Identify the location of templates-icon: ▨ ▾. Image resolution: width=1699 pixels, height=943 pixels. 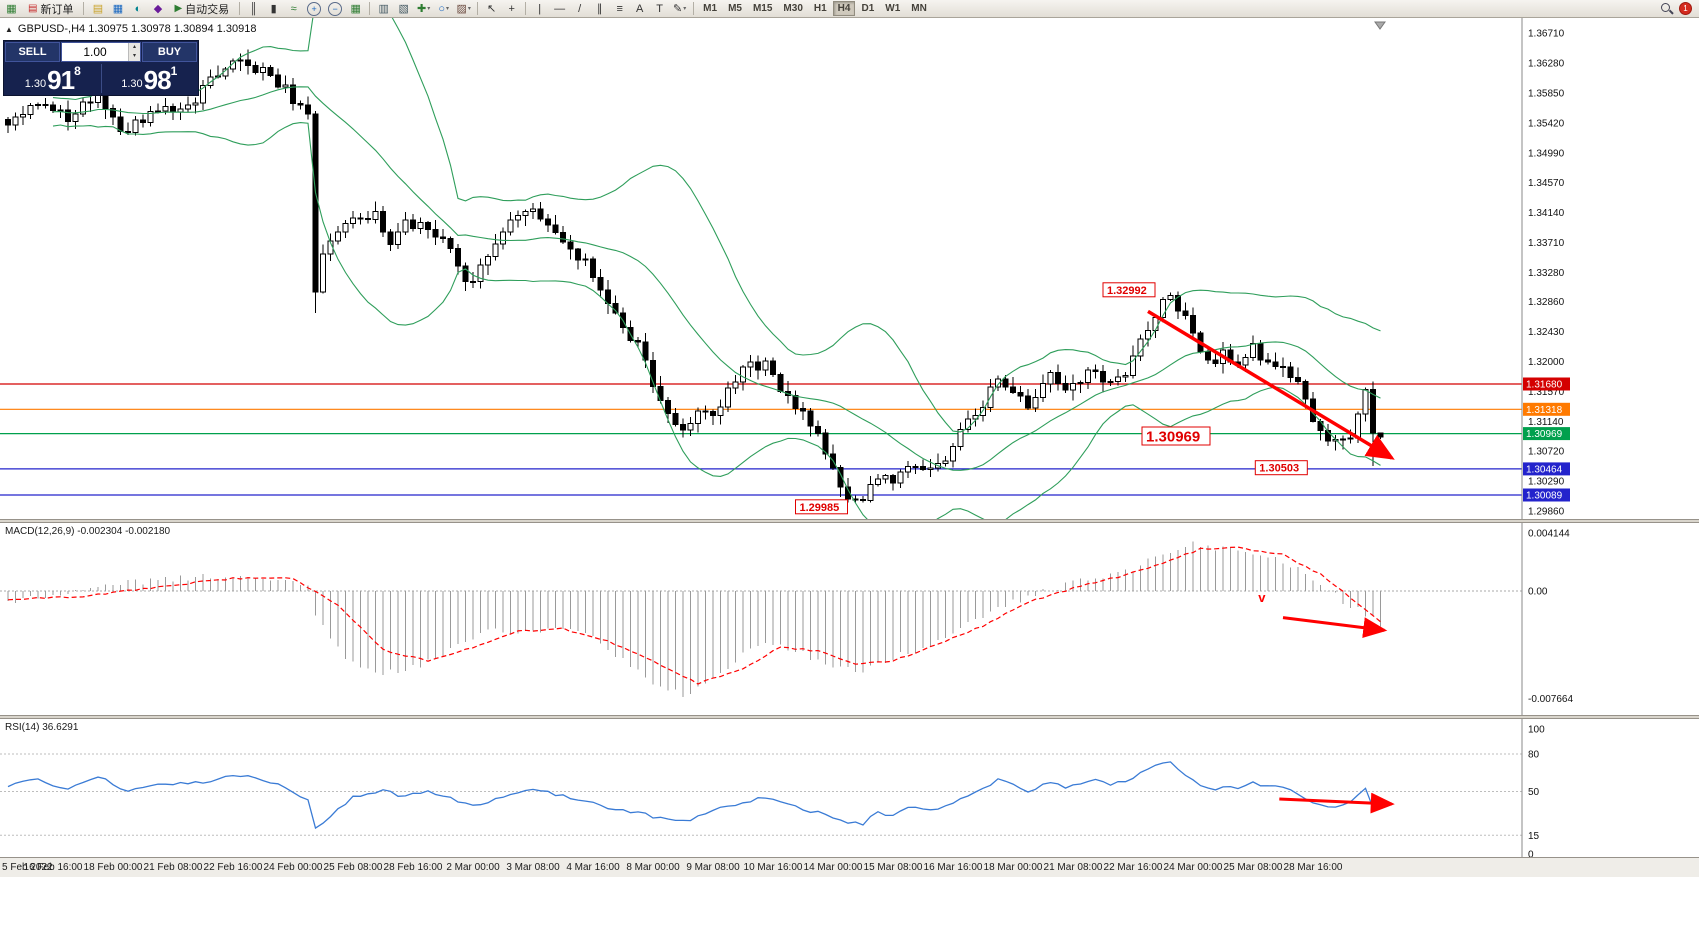
(463, 8).